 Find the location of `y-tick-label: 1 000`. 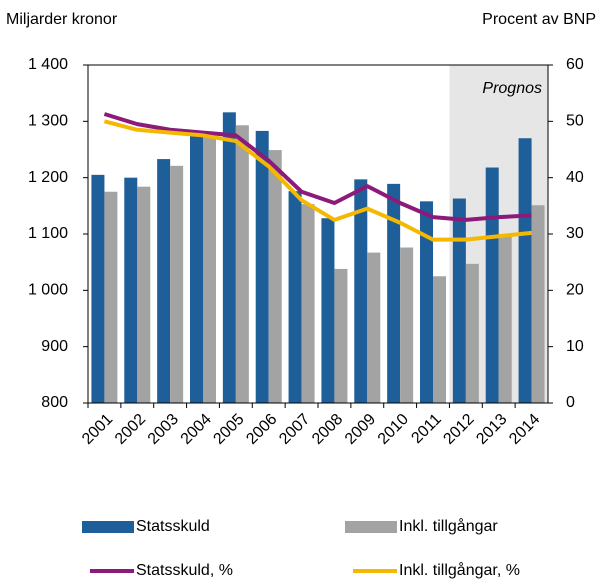

y-tick-label: 1 000 is located at coordinates (48, 290).